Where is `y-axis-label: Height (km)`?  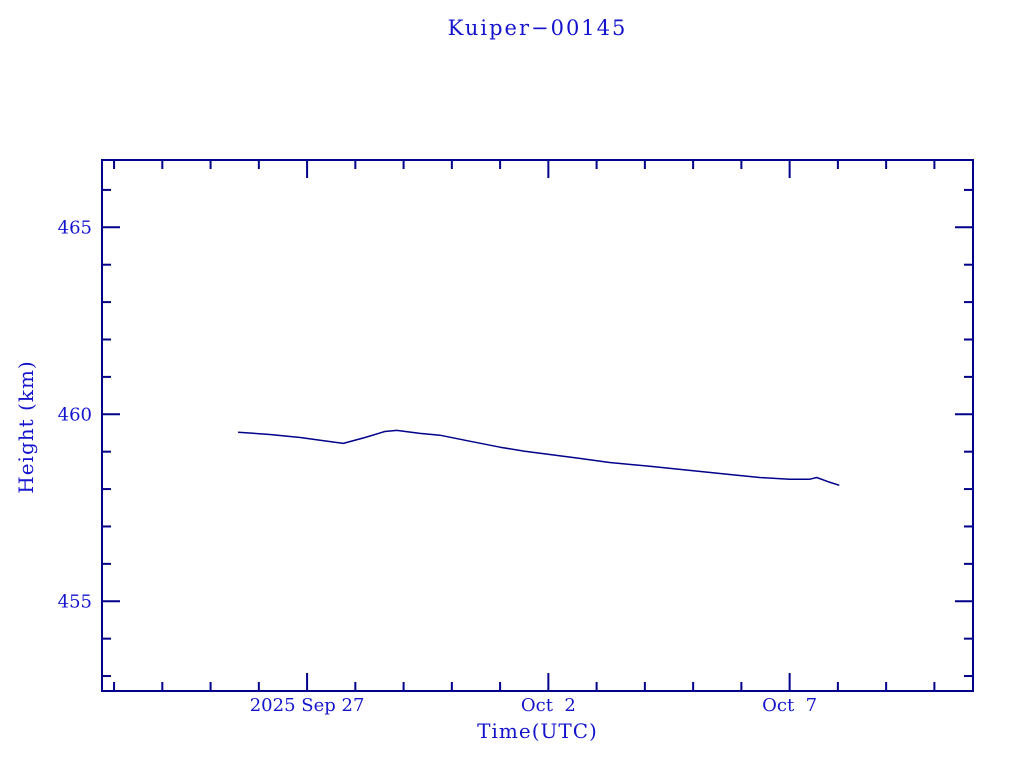
y-axis-label: Height (km) is located at coordinates (26, 427).